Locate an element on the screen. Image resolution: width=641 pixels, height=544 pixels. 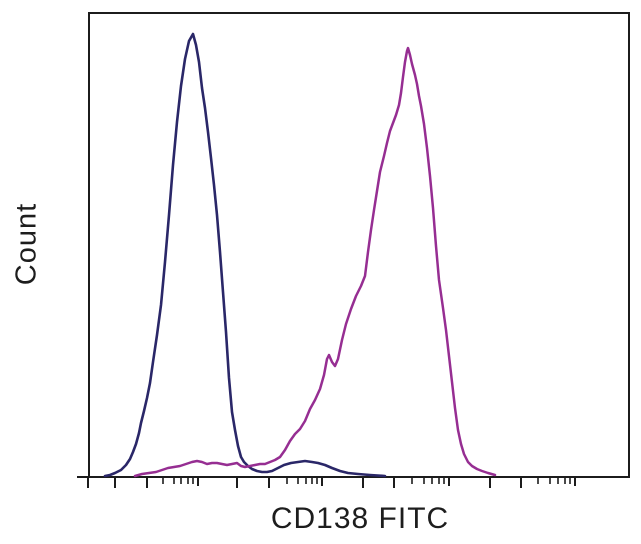
x-axis-ticks is located at coordinates (331, 483).